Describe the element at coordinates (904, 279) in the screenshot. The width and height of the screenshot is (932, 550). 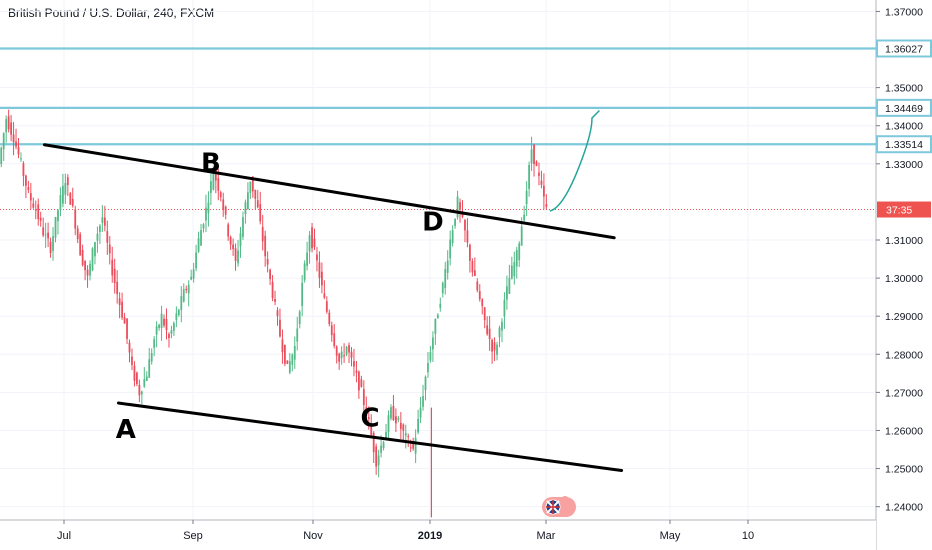
I see `price-tick-label: 1.30000` at that location.